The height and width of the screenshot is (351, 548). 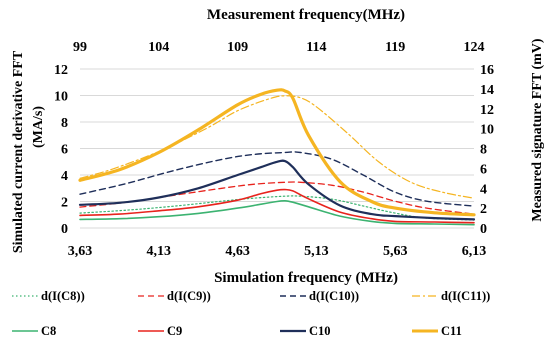 I want to click on series-line-c8, so click(x=277, y=212).